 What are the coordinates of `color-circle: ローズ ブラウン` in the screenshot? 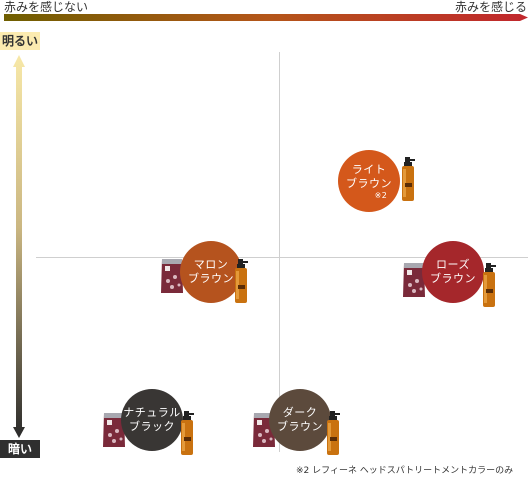 It's located at (453, 272).